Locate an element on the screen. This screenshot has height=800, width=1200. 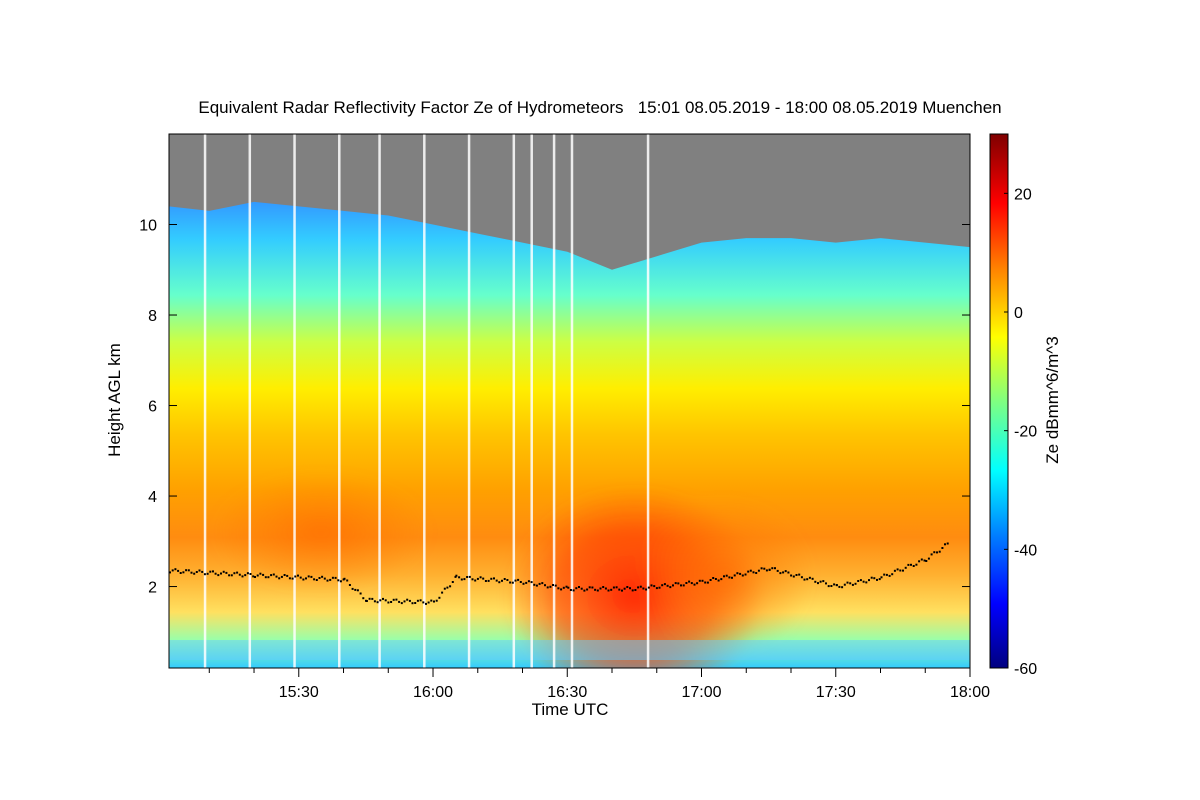
x-tick-label: 15:30 is located at coordinates (299, 692).